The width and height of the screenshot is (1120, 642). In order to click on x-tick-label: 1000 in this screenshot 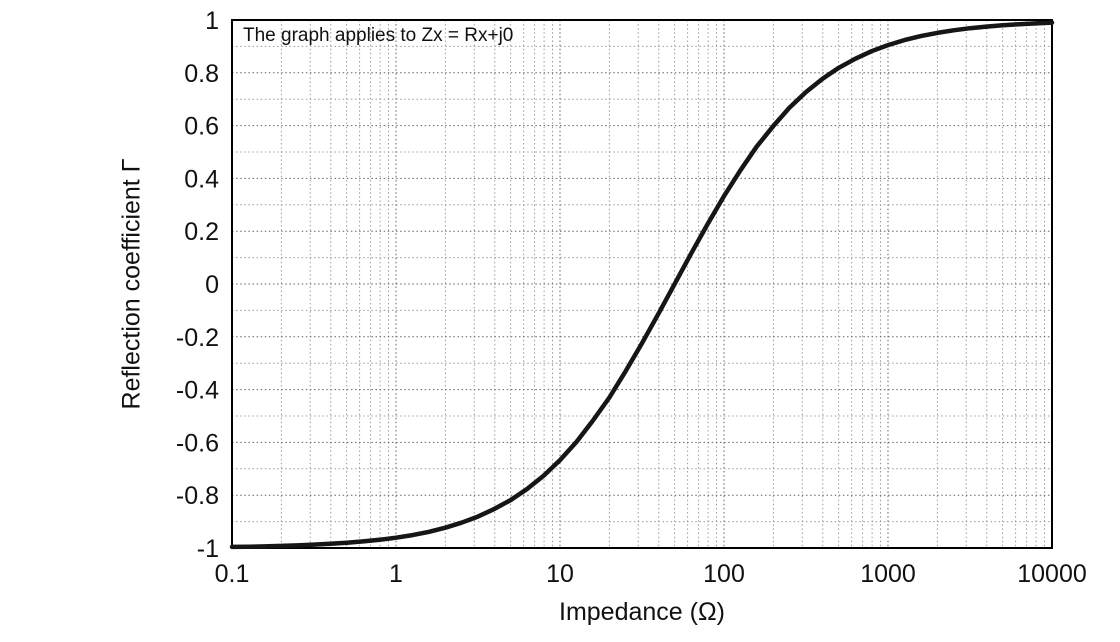, I will do `click(888, 574)`.